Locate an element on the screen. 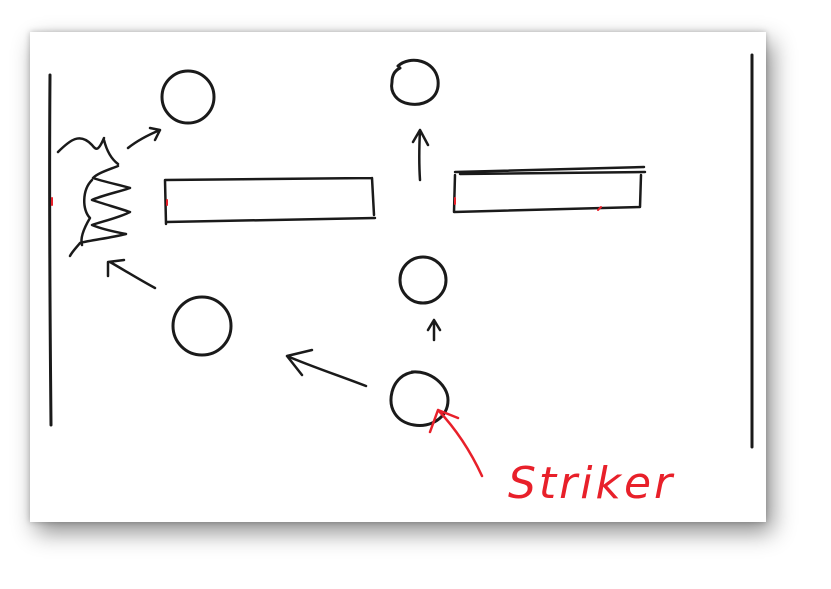 The image size is (831, 589). player-top-center is located at coordinates (415, 82).